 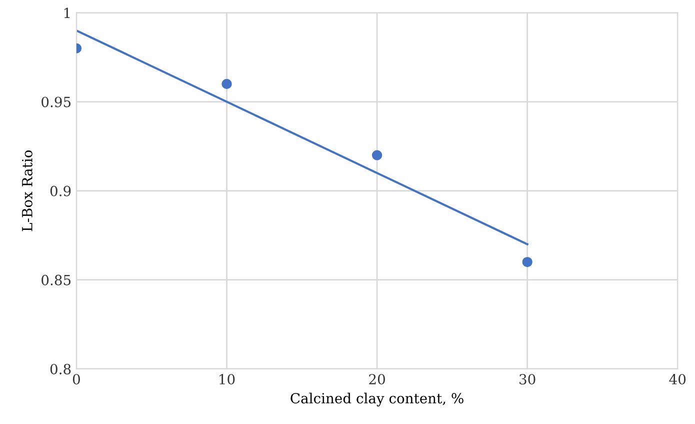 What do you see at coordinates (528, 379) in the screenshot?
I see `x-tick-label: 30` at bounding box center [528, 379].